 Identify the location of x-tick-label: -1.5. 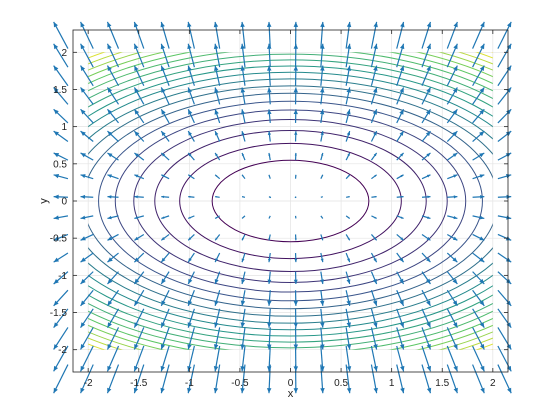
(139, 383).